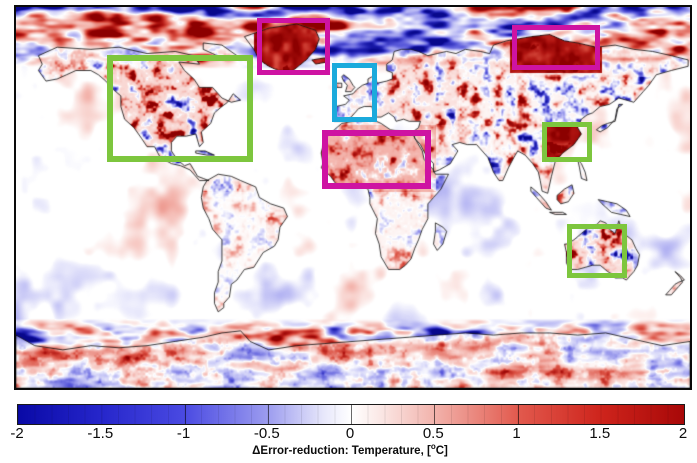 The height and width of the screenshot is (463, 697). I want to click on annotation-box-greenland, so click(293, 46).